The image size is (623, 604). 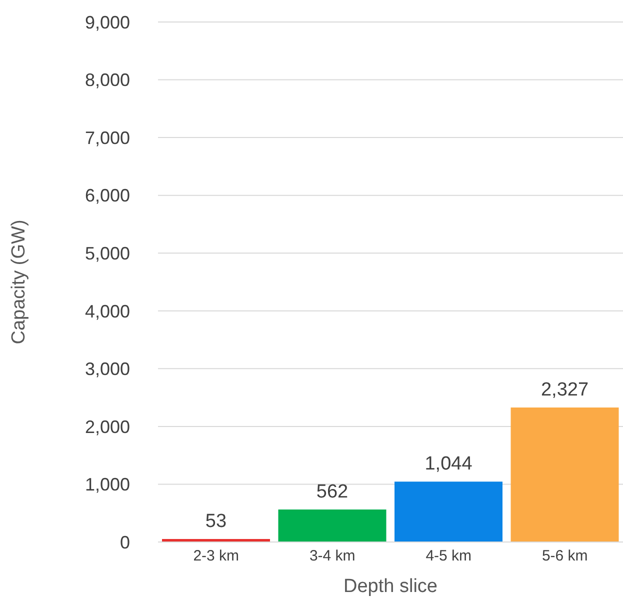 What do you see at coordinates (107, 80) in the screenshot?
I see `y-tick-label: 8,000` at bounding box center [107, 80].